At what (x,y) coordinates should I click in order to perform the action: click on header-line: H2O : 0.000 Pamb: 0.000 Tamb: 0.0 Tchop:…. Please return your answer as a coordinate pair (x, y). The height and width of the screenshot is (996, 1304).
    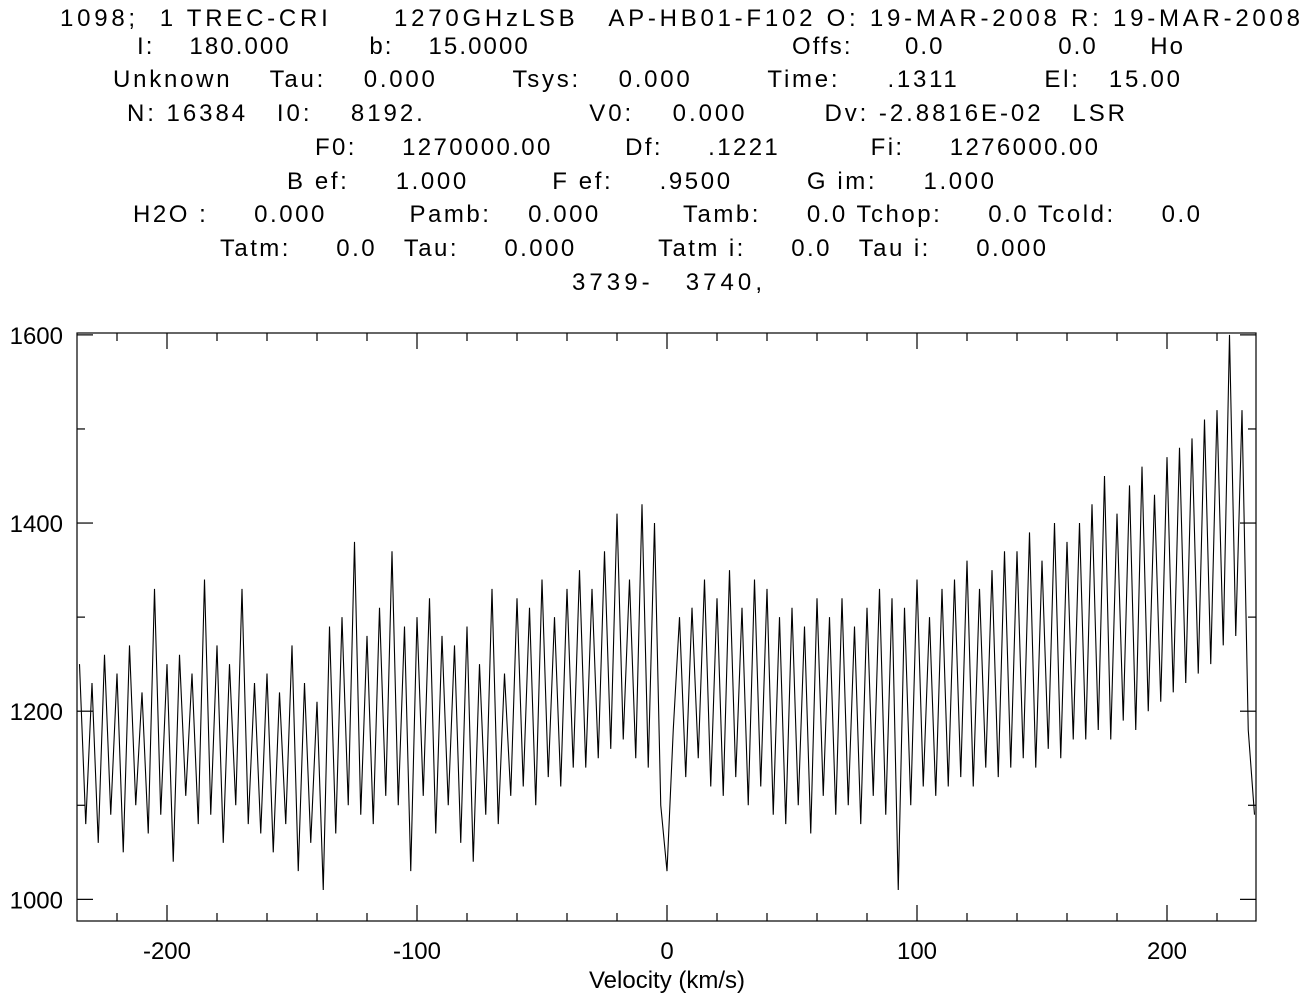
    Looking at the image, I should click on (666, 214).